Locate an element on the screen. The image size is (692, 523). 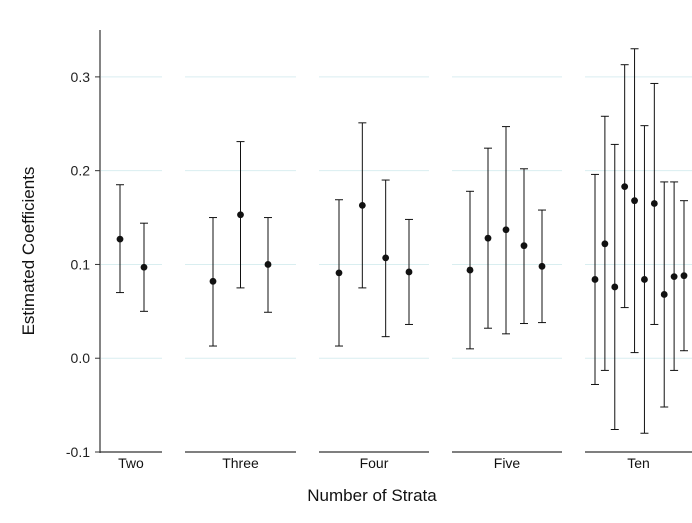
x-axis-title: Number of Strata is located at coordinates (372, 495).